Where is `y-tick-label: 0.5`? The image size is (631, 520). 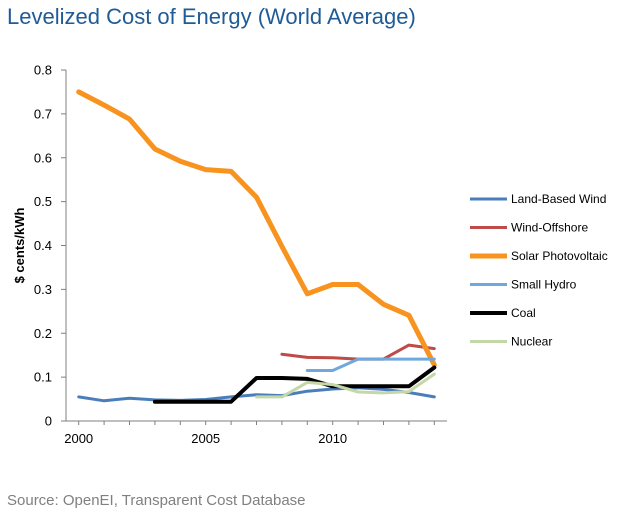 y-tick-label: 0.5 is located at coordinates (43, 201).